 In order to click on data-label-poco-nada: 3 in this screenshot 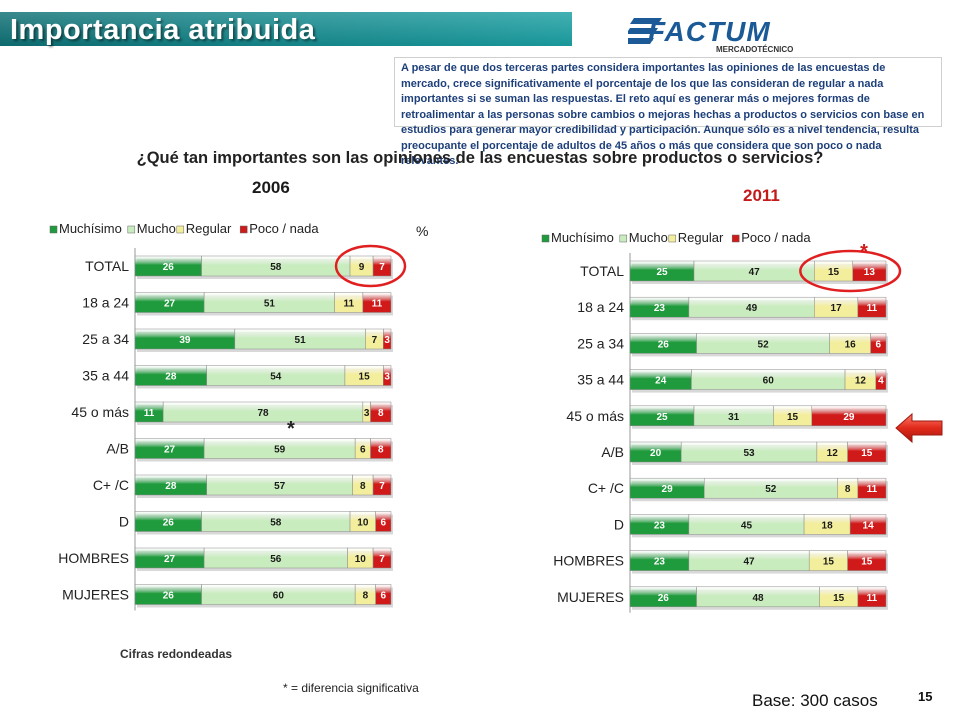, I will do `click(387, 340)`.